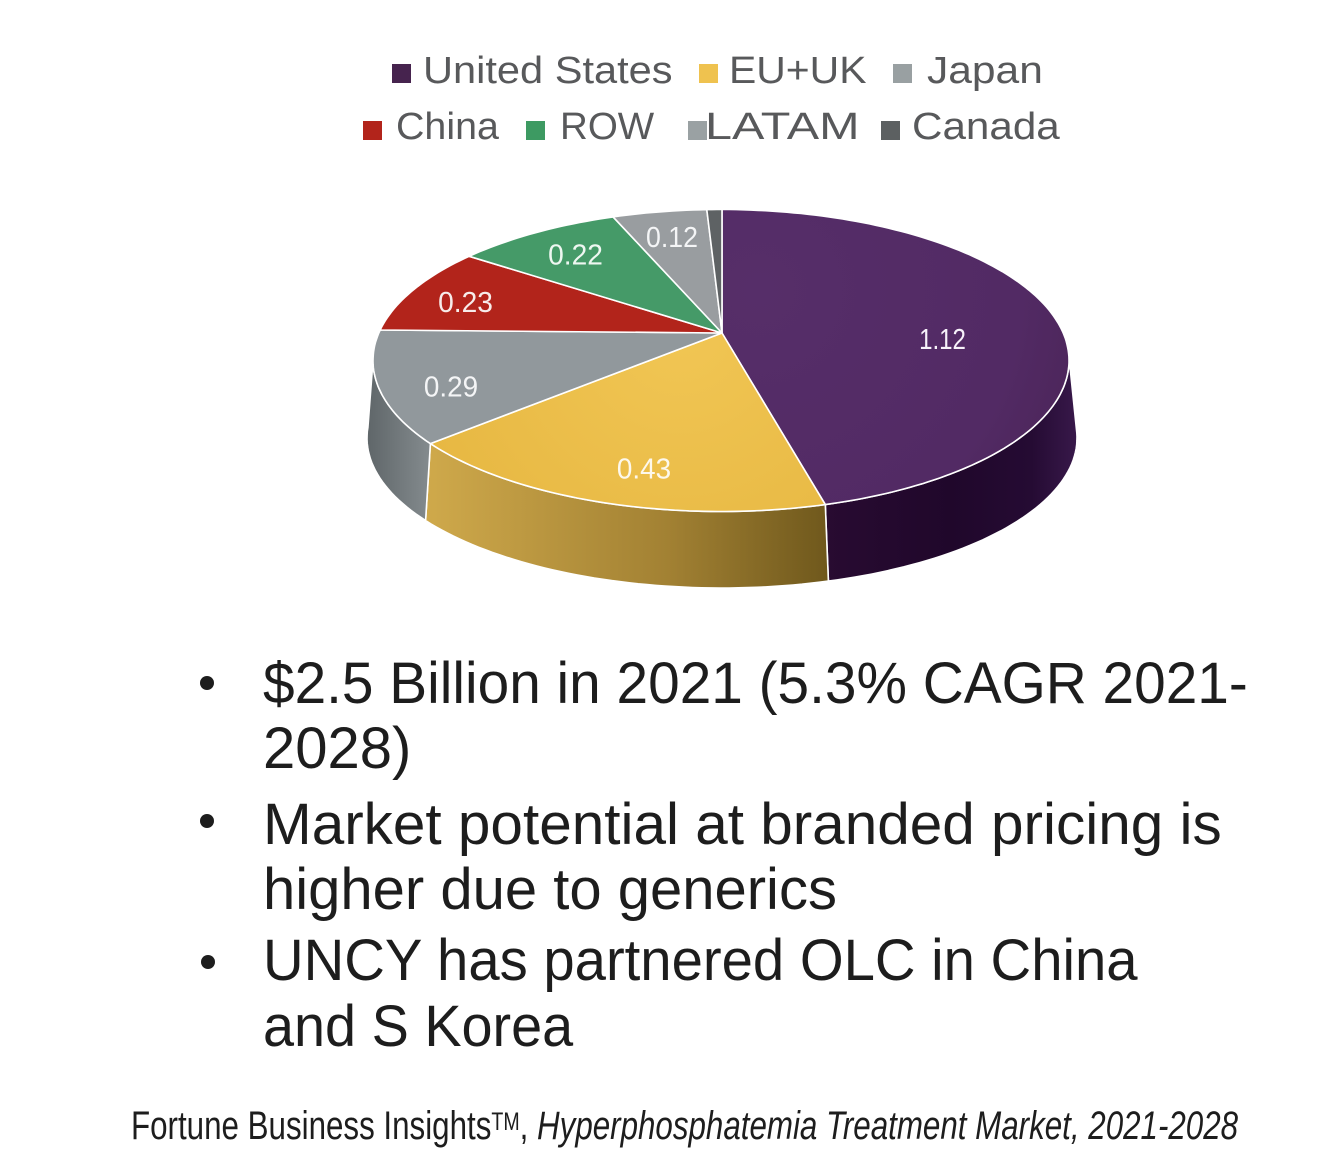 The height and width of the screenshot is (1174, 1320). What do you see at coordinates (465, 303) in the screenshot?
I see `svg-text: 0.23` at bounding box center [465, 303].